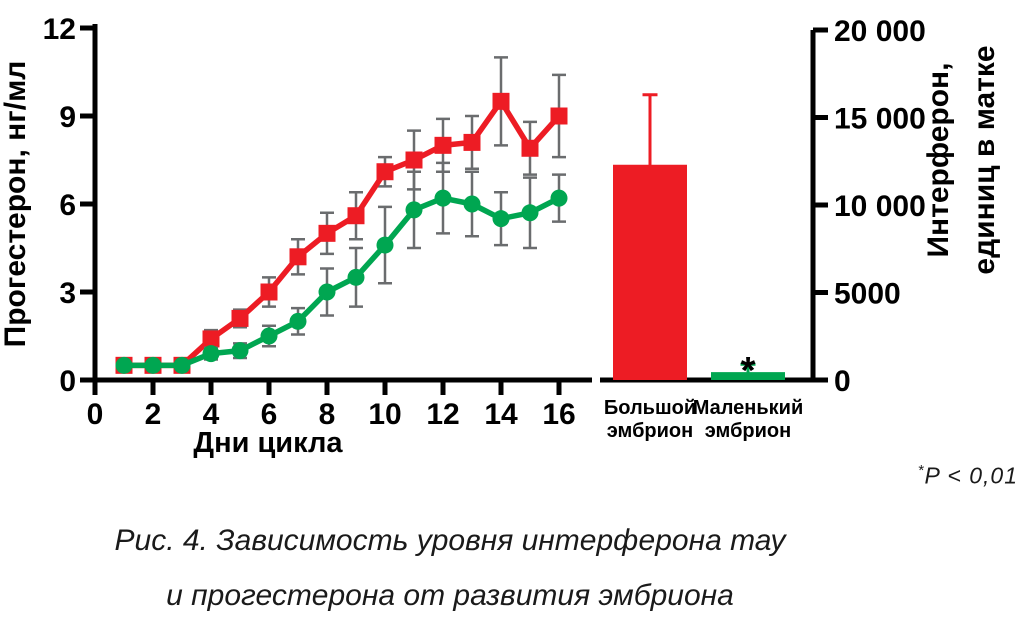 The image size is (1024, 618). What do you see at coordinates (95, 414) in the screenshot?
I see `x-axis-tick-label: 0` at bounding box center [95, 414].